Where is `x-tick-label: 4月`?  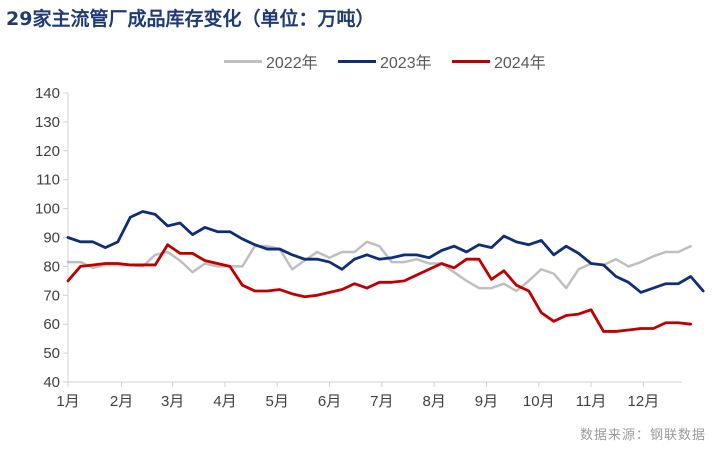
x-tick-label: 4月 is located at coordinates (224, 401).